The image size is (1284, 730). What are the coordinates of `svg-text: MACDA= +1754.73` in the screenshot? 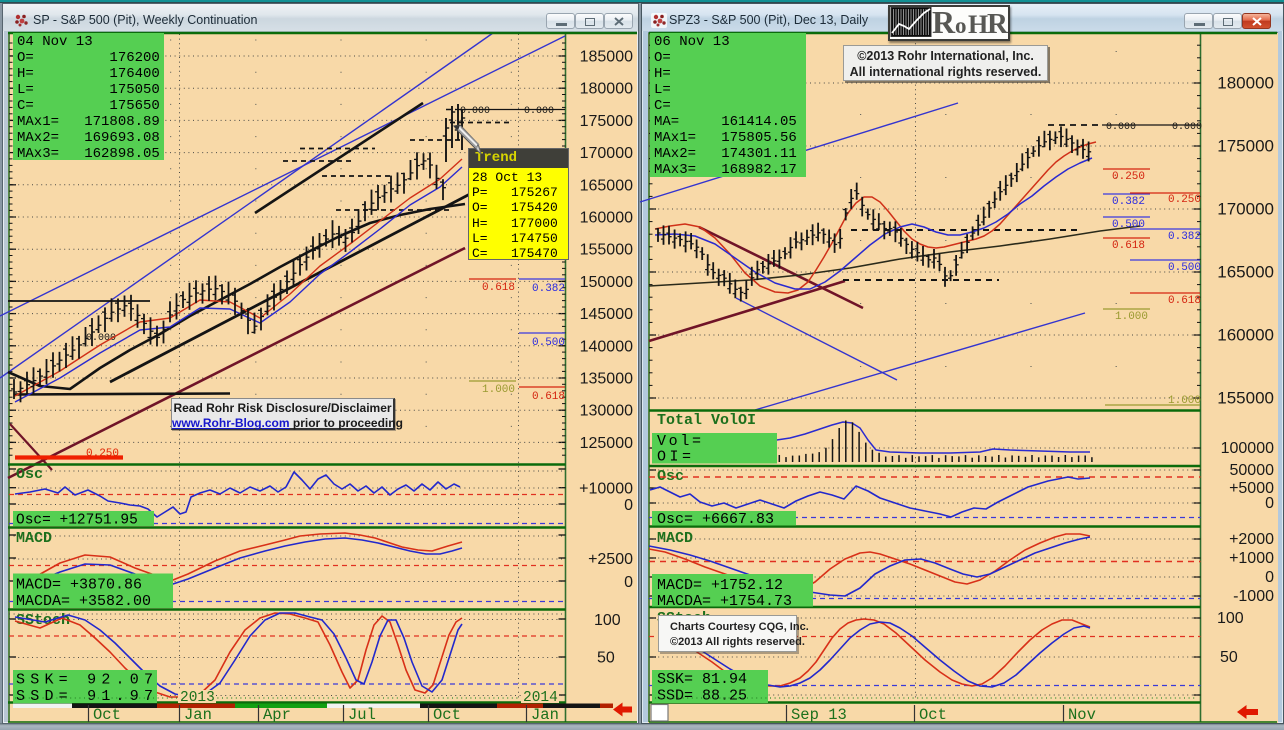 It's located at (724, 601).